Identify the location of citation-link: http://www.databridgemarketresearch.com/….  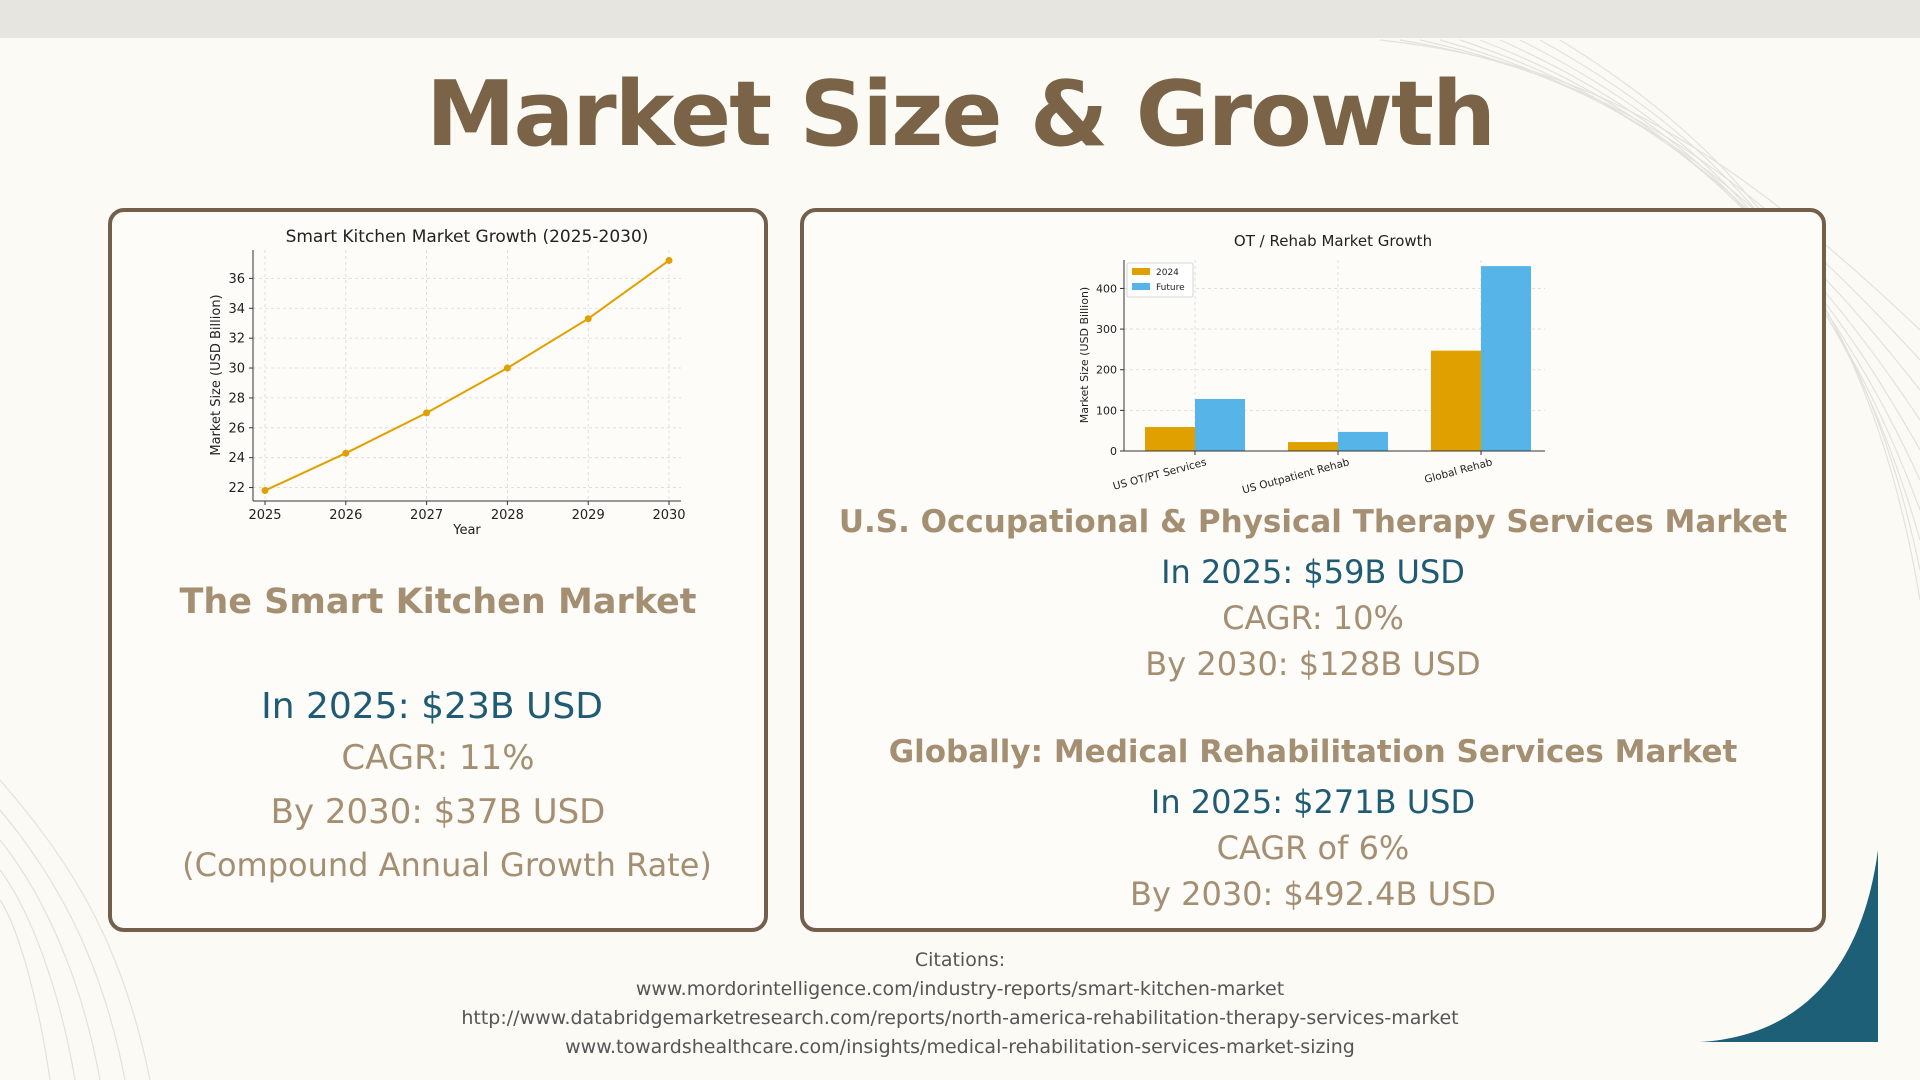
(960, 1018).